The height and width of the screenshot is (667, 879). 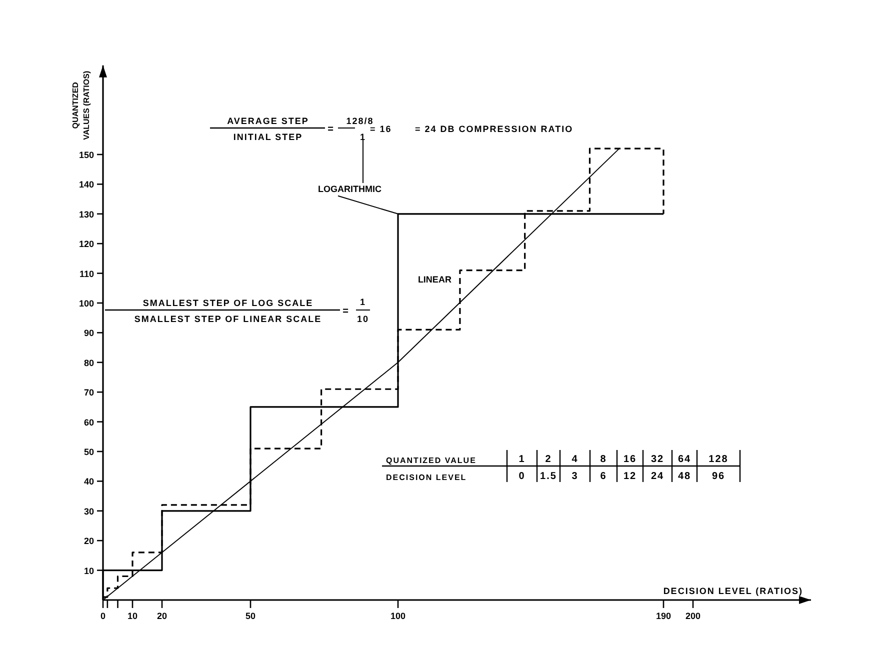 What do you see at coordinates (268, 121) in the screenshot?
I see `annotation: AVERAGE STEP` at bounding box center [268, 121].